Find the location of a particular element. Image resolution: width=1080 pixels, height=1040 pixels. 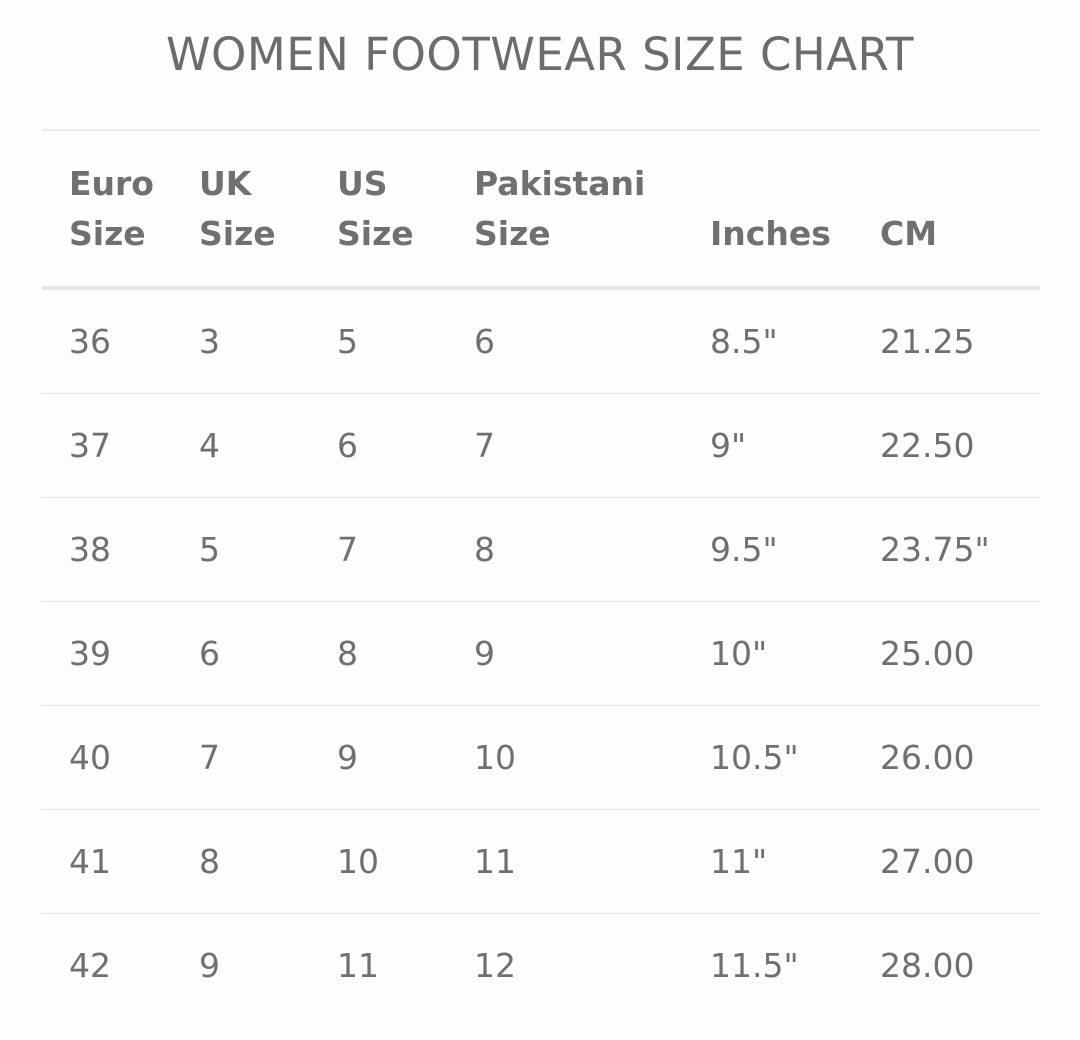

header-line-1: US is located at coordinates (362, 183).